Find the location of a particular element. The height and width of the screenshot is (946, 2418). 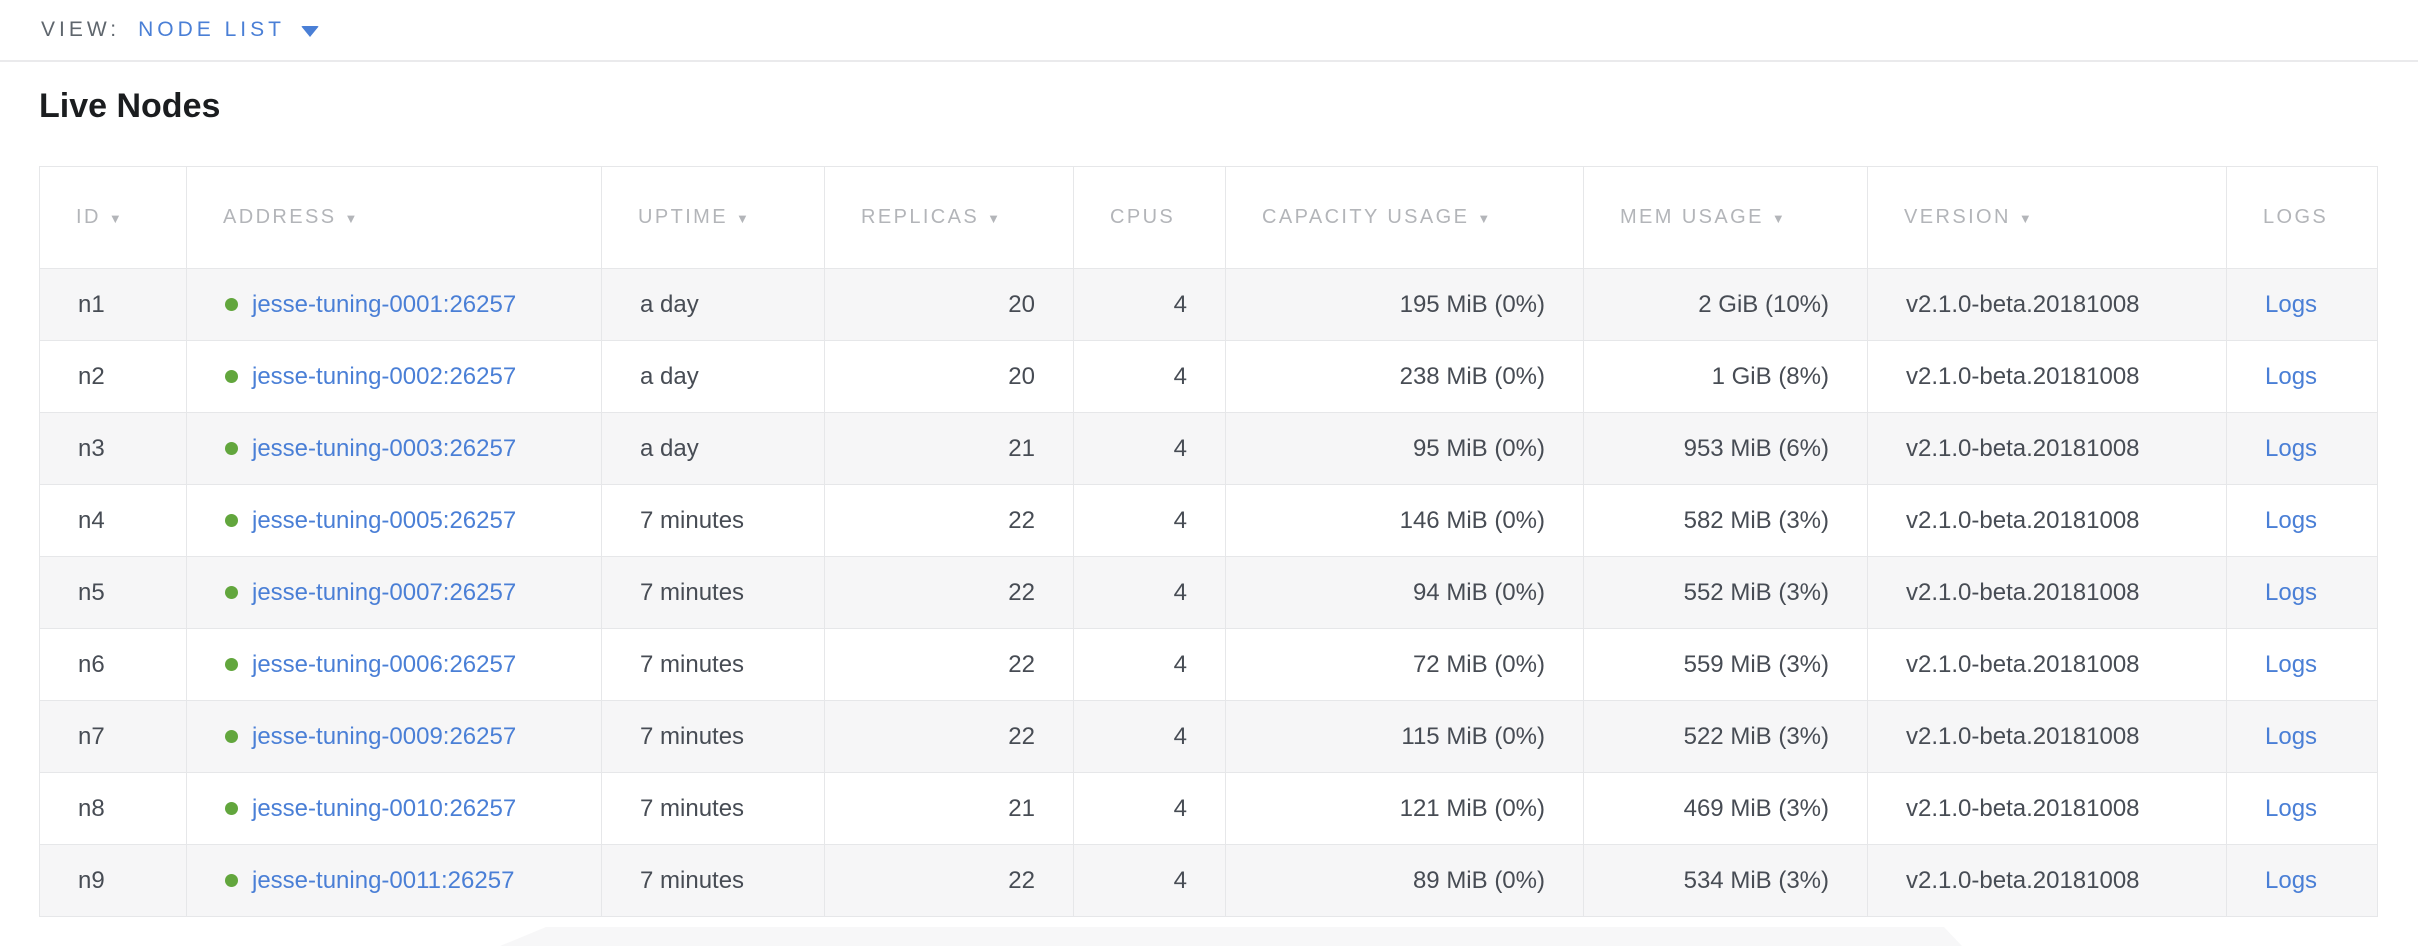

node-address-link: jesse-tuning-0002:26257 is located at coordinates (384, 376).